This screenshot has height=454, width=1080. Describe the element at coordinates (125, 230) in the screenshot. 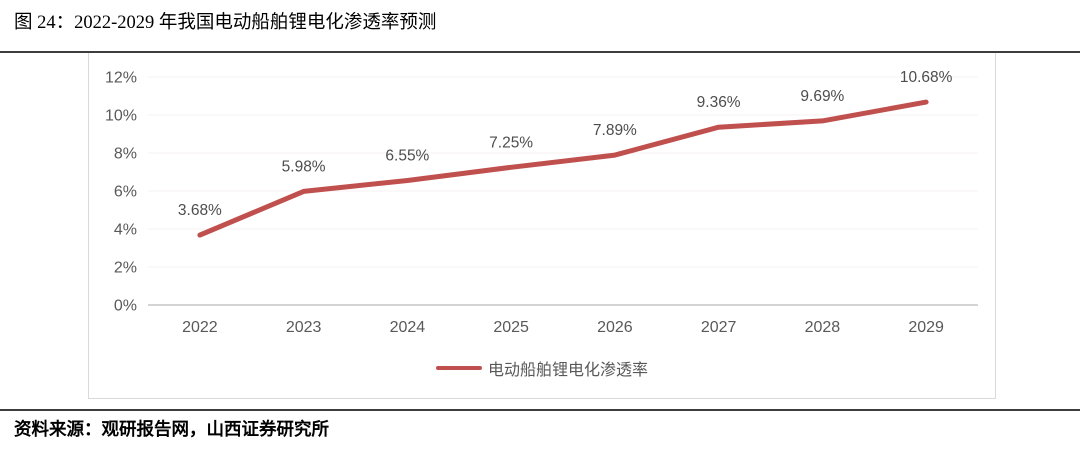

I see `y-axis-tick-label: 4%` at that location.